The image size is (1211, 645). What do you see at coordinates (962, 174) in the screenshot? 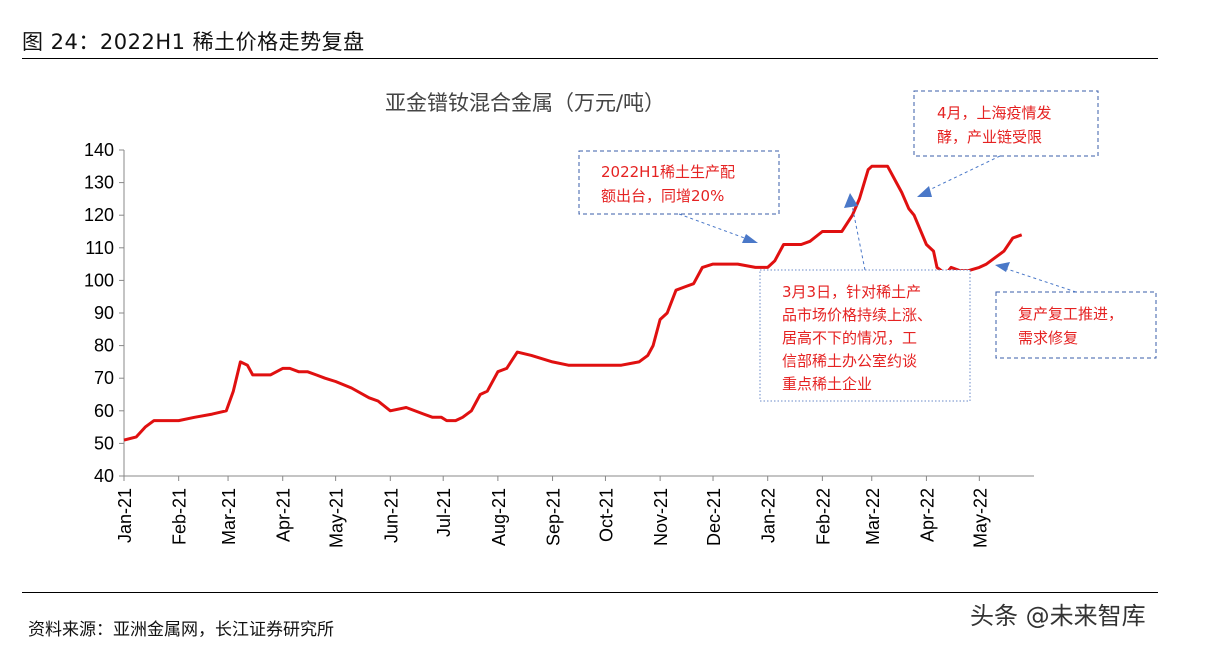
I see `arrow-shanghai-line` at bounding box center [962, 174].